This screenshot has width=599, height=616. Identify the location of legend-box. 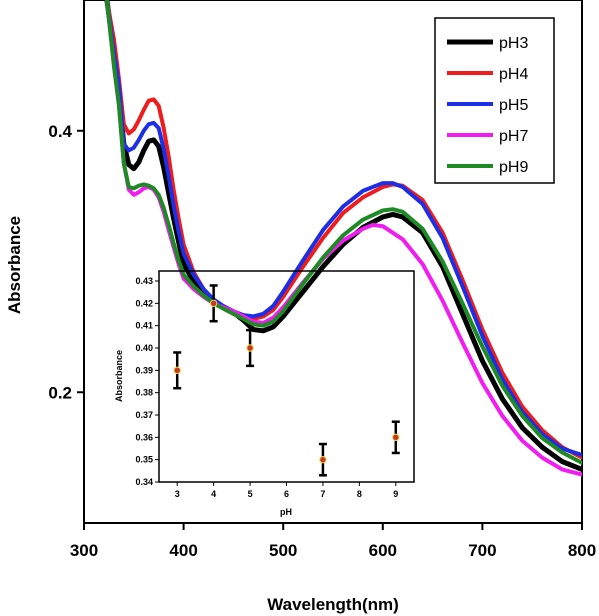
(494, 100).